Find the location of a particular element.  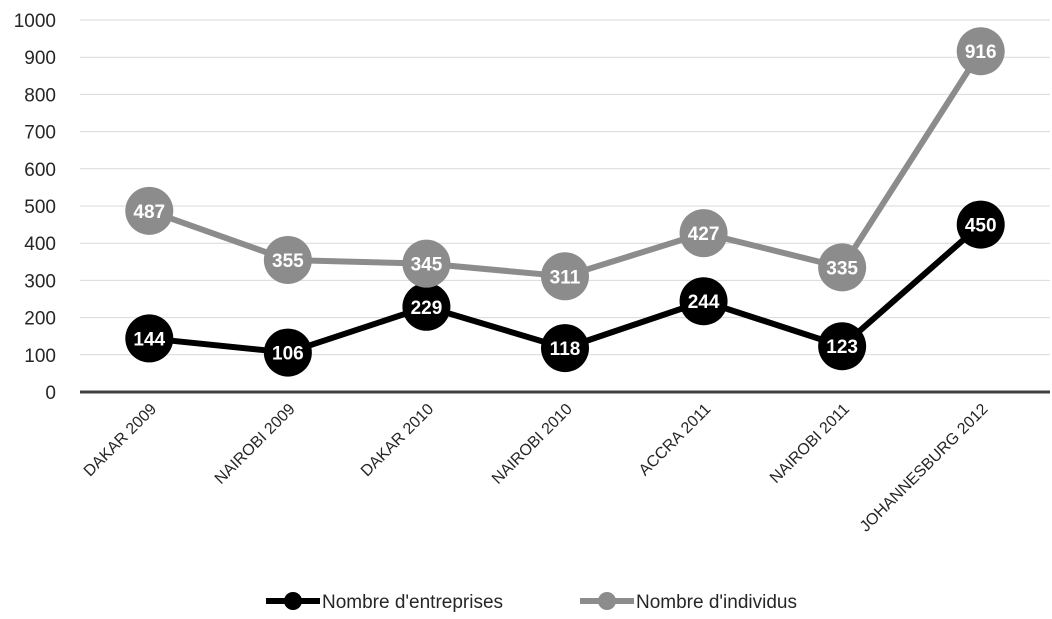

data-label: 311 is located at coordinates (565, 277).